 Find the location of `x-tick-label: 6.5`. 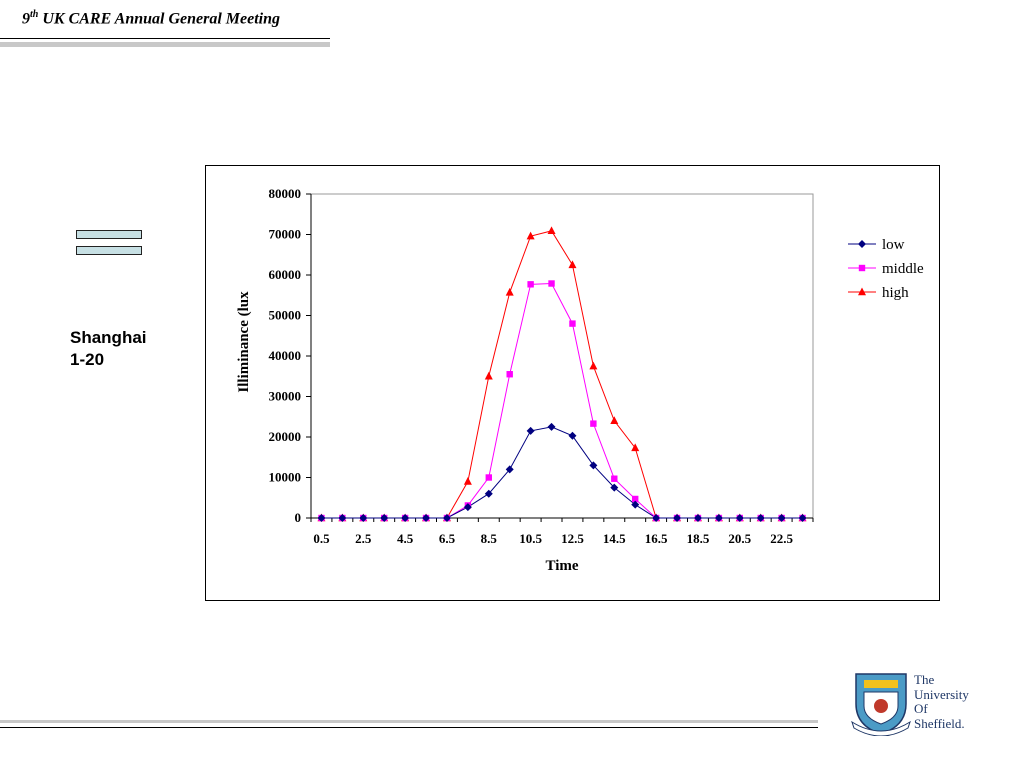

x-tick-label: 6.5 is located at coordinates (447, 538).